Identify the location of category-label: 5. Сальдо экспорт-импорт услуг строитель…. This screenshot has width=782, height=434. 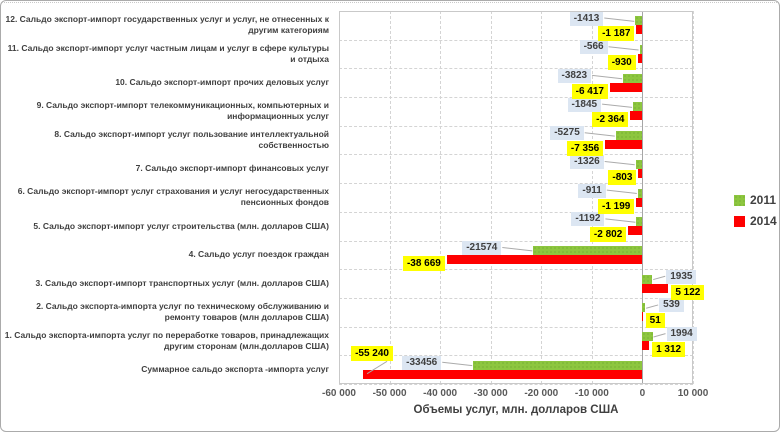
(181, 225).